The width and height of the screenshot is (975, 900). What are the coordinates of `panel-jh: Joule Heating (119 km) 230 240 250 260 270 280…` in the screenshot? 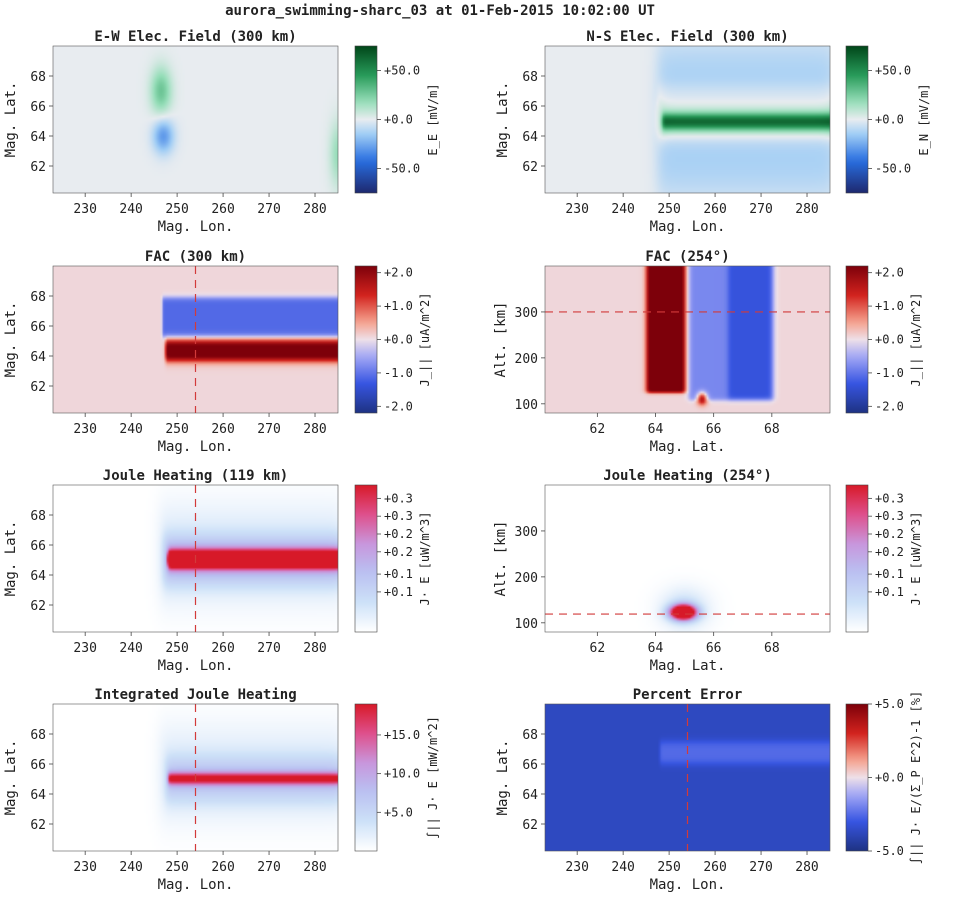 It's located at (217, 571).